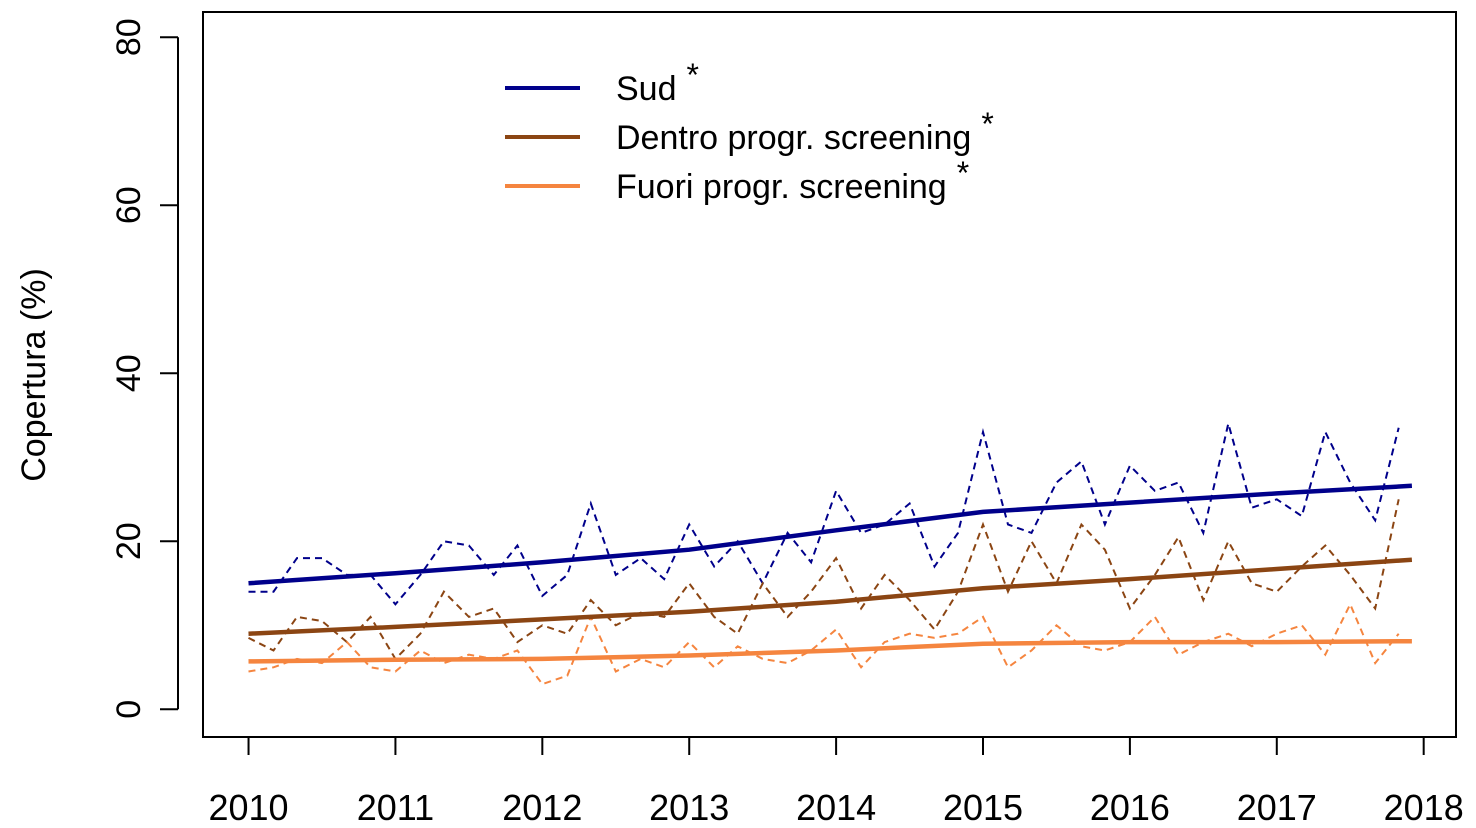  What do you see at coordinates (129, 205) in the screenshot?
I see `y-tick-label: 60` at bounding box center [129, 205].